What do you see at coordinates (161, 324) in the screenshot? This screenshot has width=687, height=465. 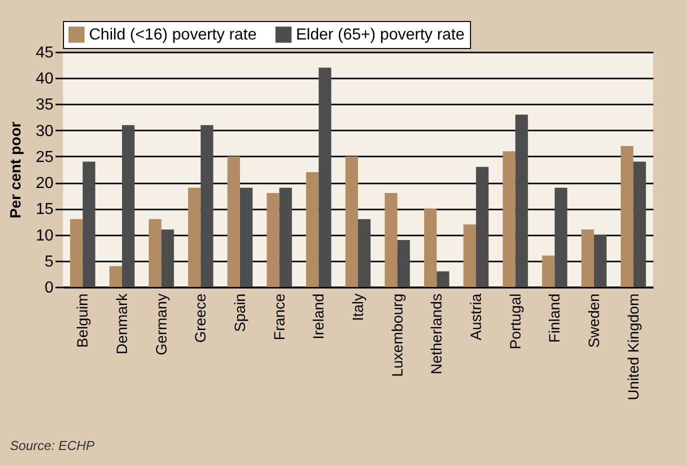 I see `x-tick-label: Germany` at bounding box center [161, 324].